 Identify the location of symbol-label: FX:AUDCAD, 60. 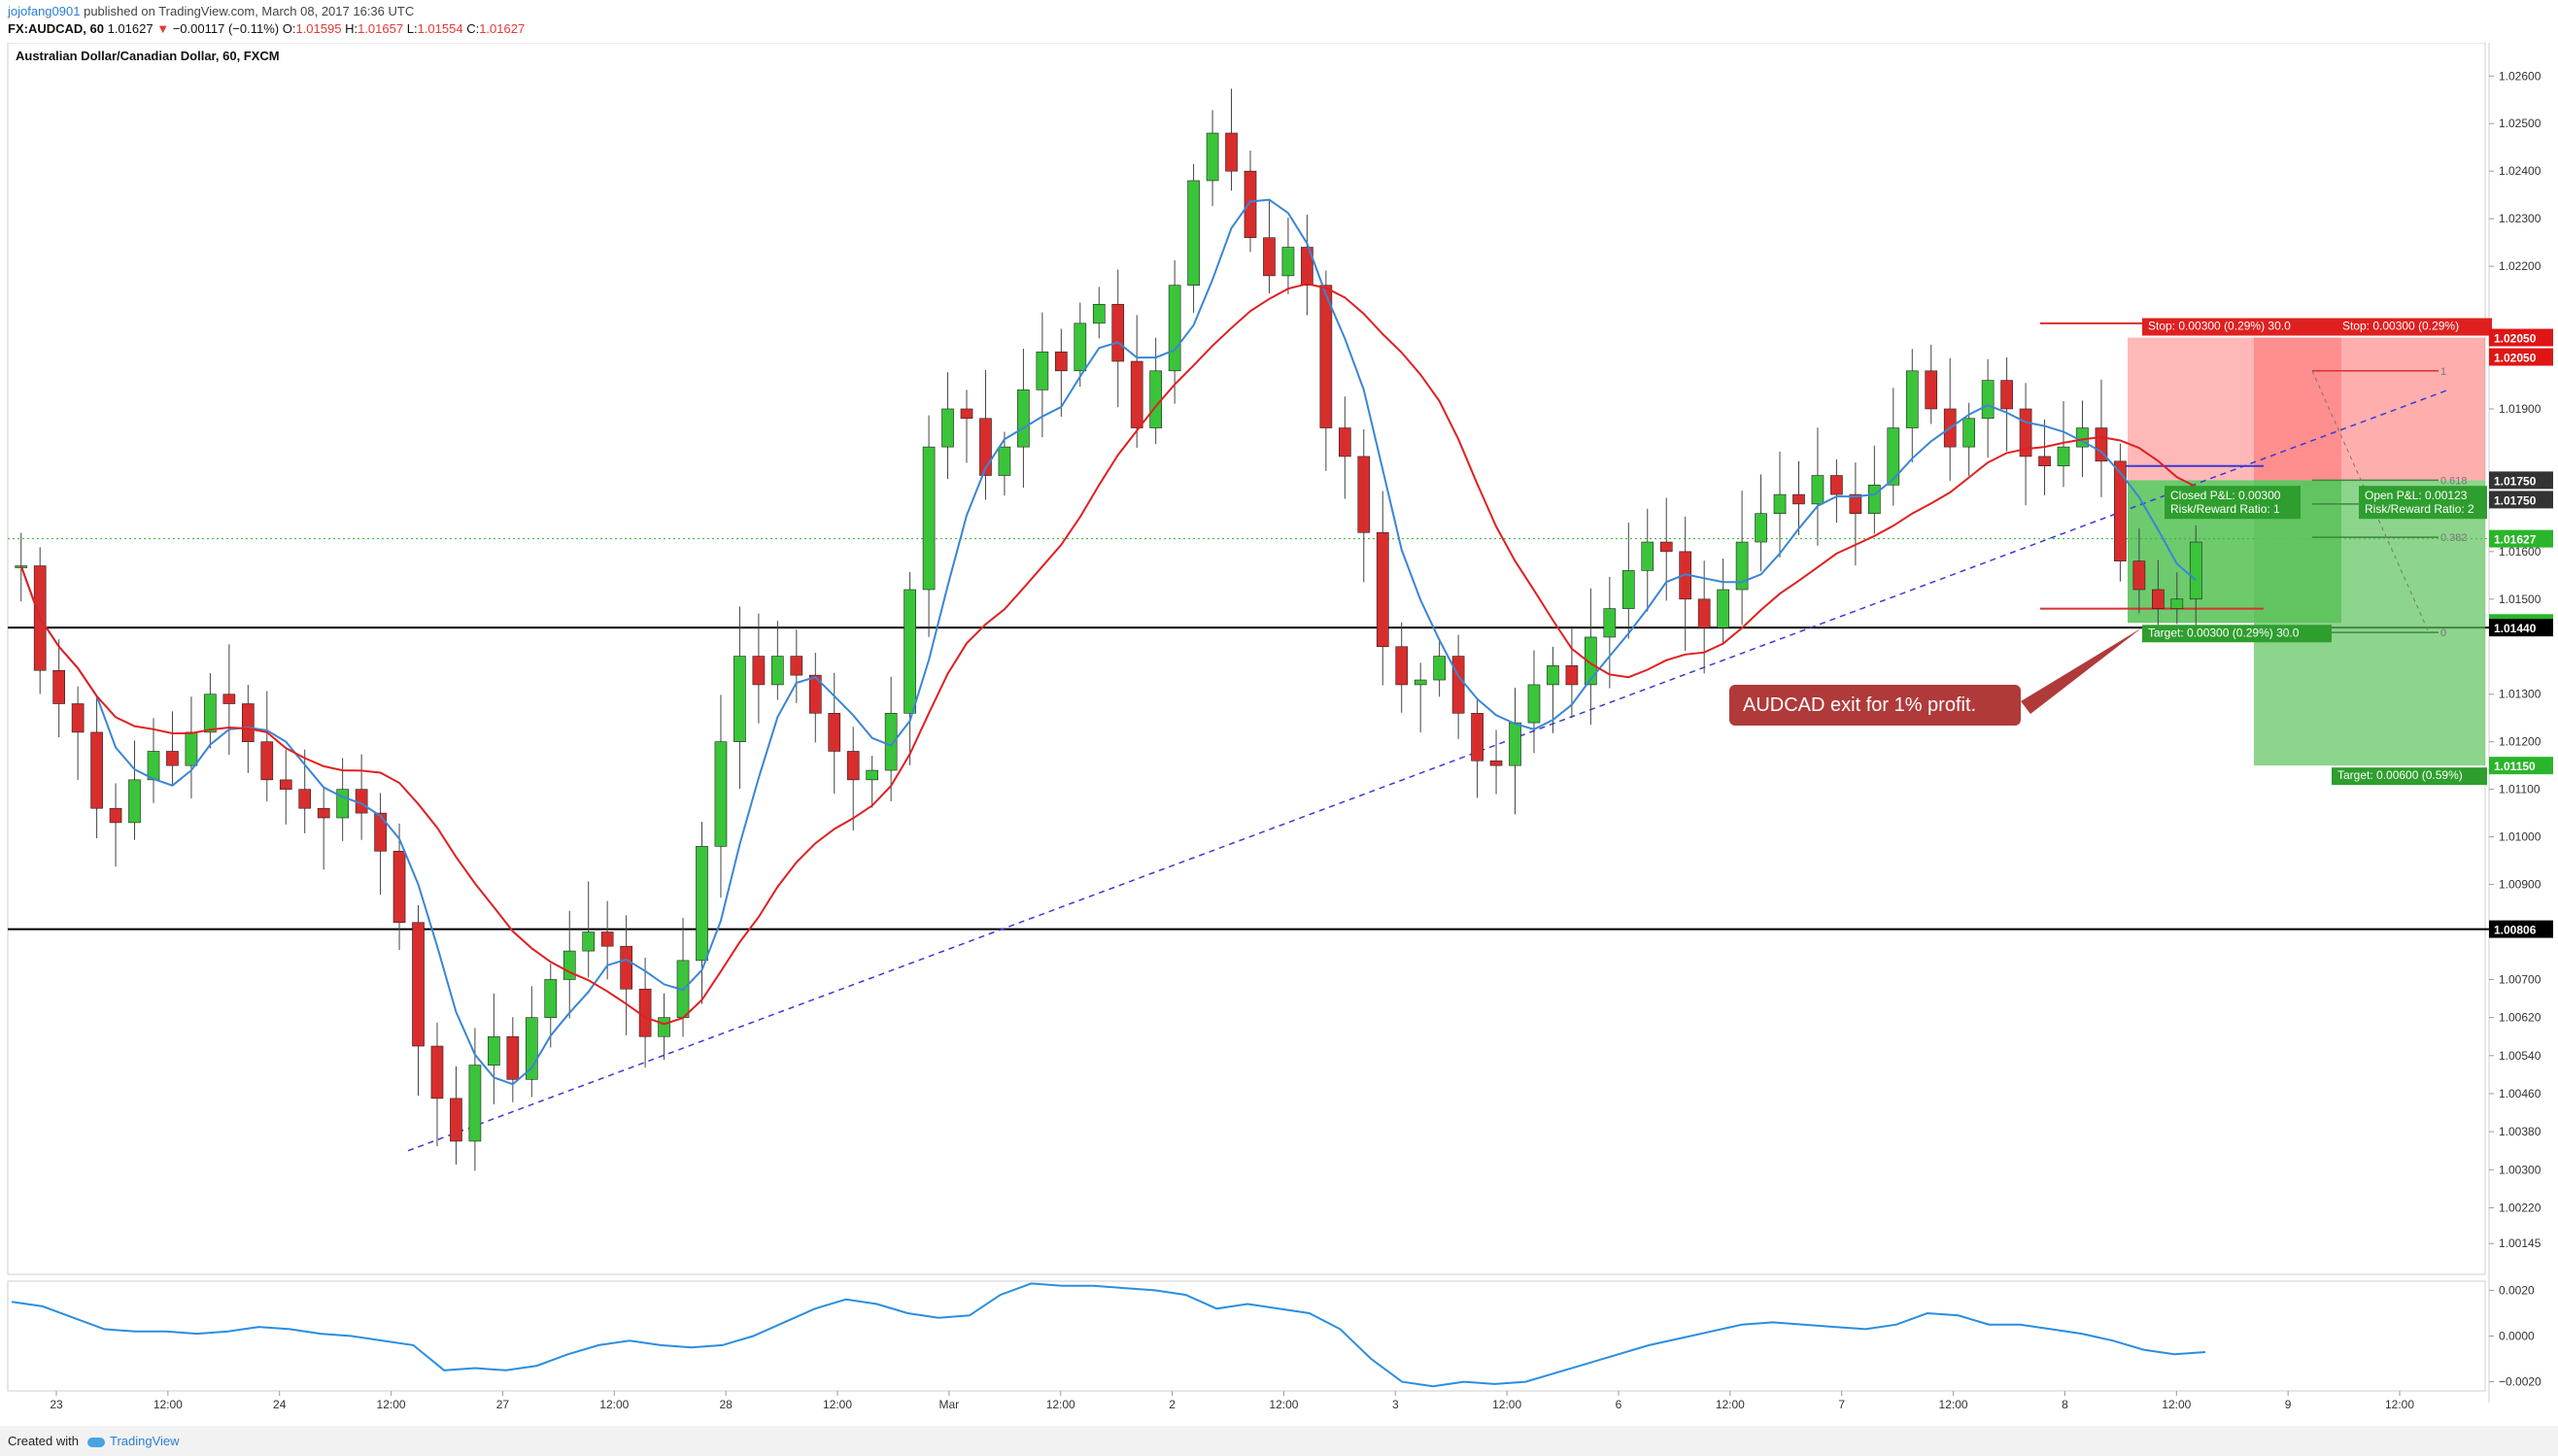
(56, 28).